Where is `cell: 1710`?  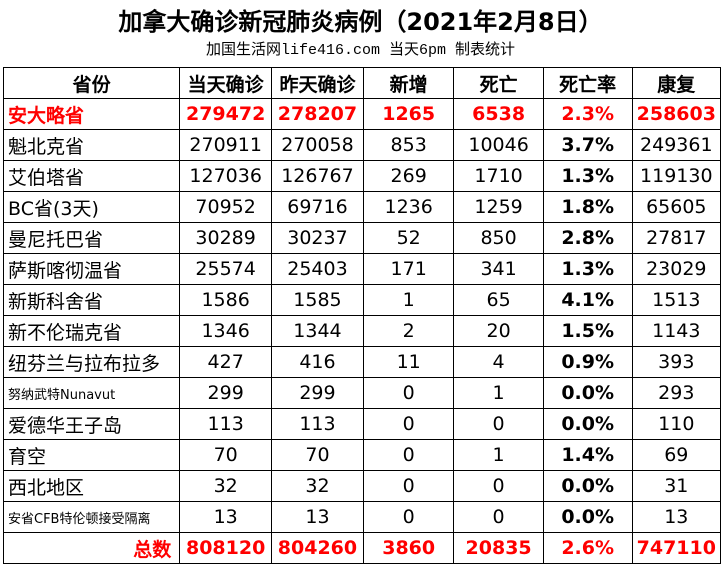 cell: 1710 is located at coordinates (498, 176).